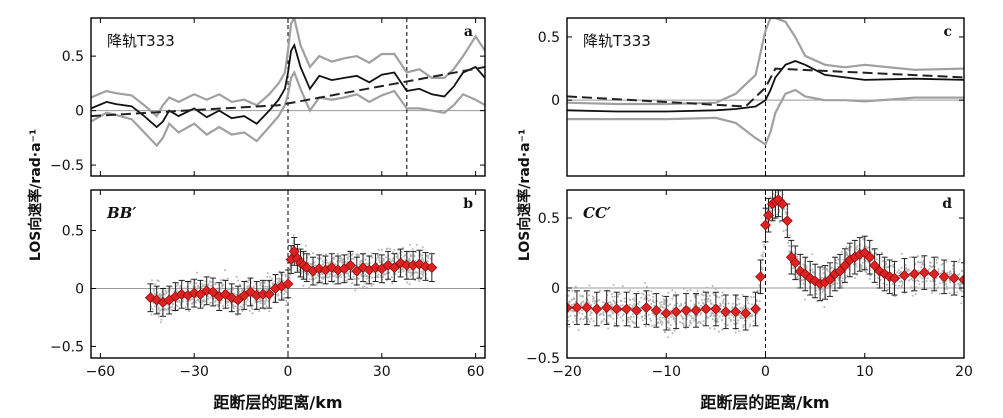  I want to click on panel-title: BB′, so click(121, 213).